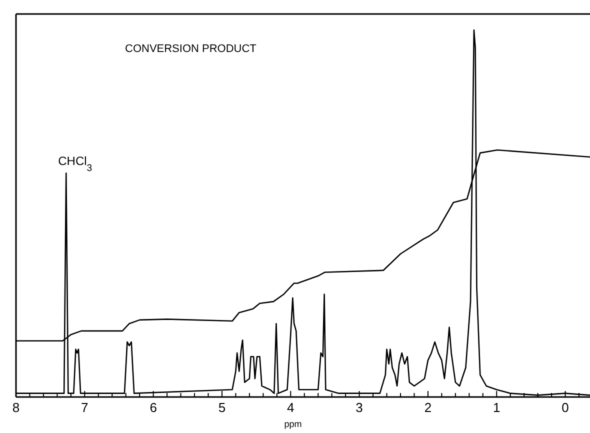  What do you see at coordinates (359, 407) in the screenshot?
I see `x-tick-label: 3` at bounding box center [359, 407].